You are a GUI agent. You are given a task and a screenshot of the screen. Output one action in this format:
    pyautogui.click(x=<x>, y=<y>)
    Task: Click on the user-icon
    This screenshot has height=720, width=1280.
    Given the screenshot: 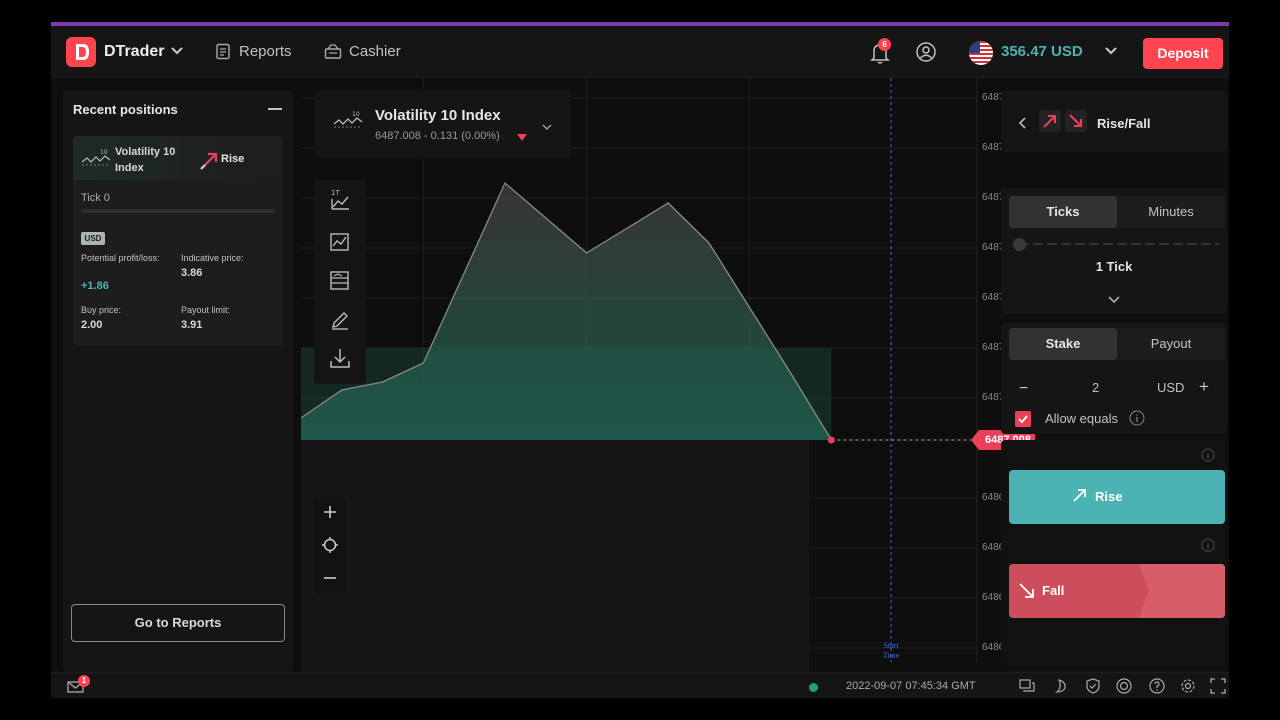 What is the action you would take?
    pyautogui.click(x=926, y=52)
    